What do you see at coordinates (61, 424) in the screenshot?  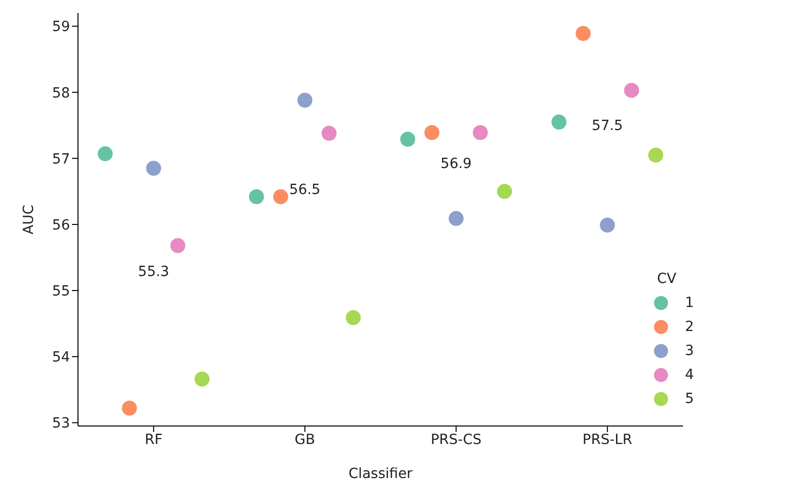 I see `y-tick-label: 53` at bounding box center [61, 424].